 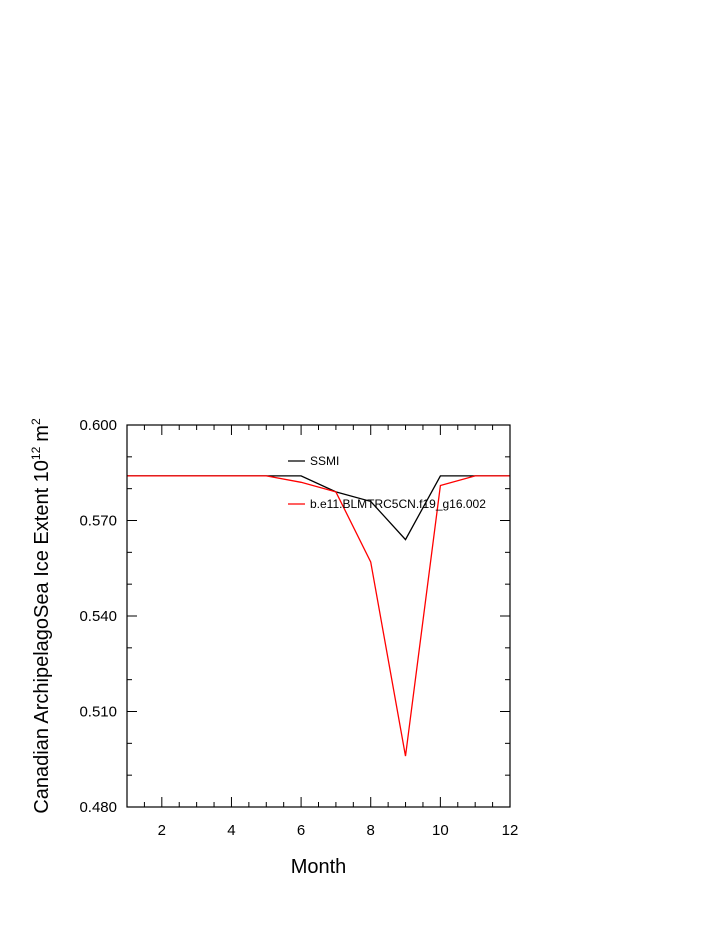 What do you see at coordinates (36, 453) in the screenshot?
I see `y-axis-title-exponent: 12` at bounding box center [36, 453].